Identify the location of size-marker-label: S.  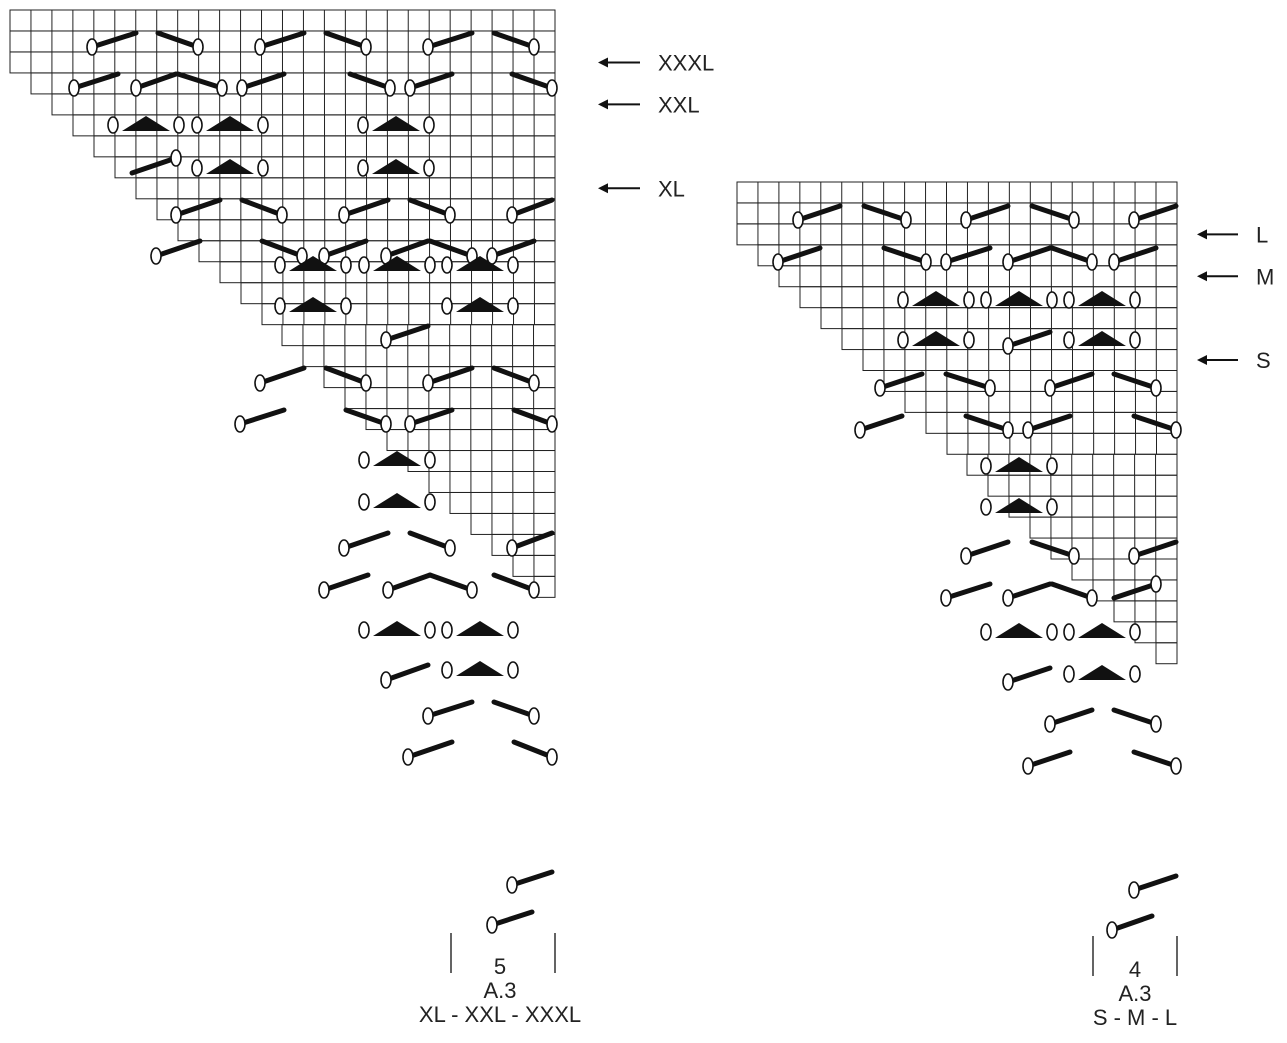
(1263, 360).